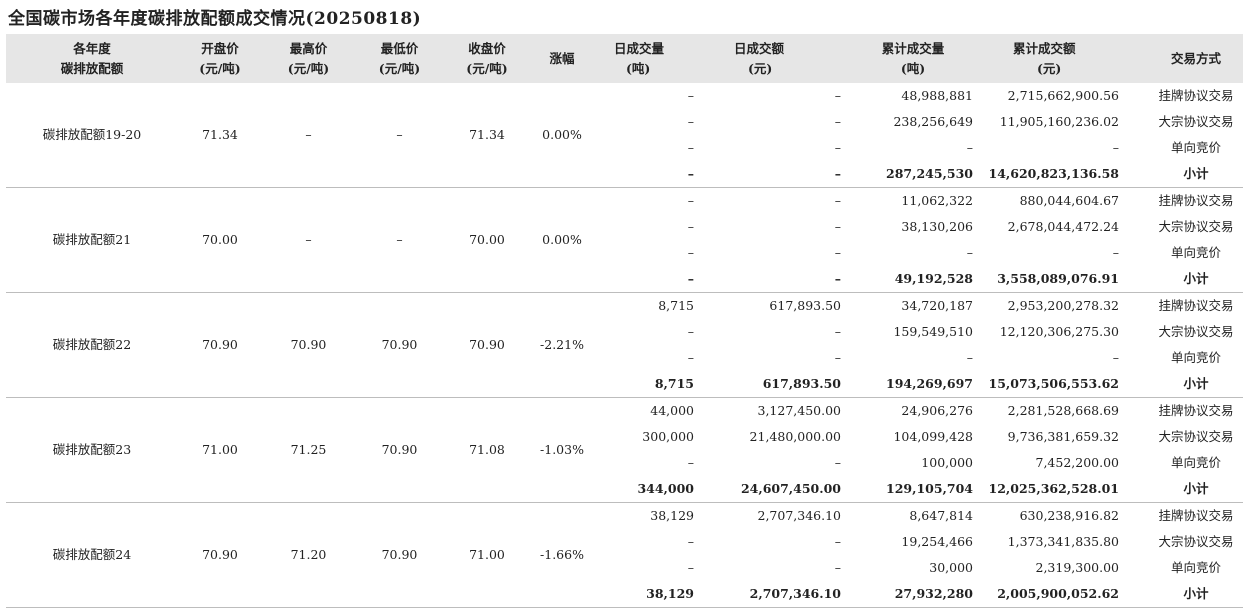 This screenshot has height=609, width=1249. I want to click on change-cell: -1.03%, so click(562, 450).